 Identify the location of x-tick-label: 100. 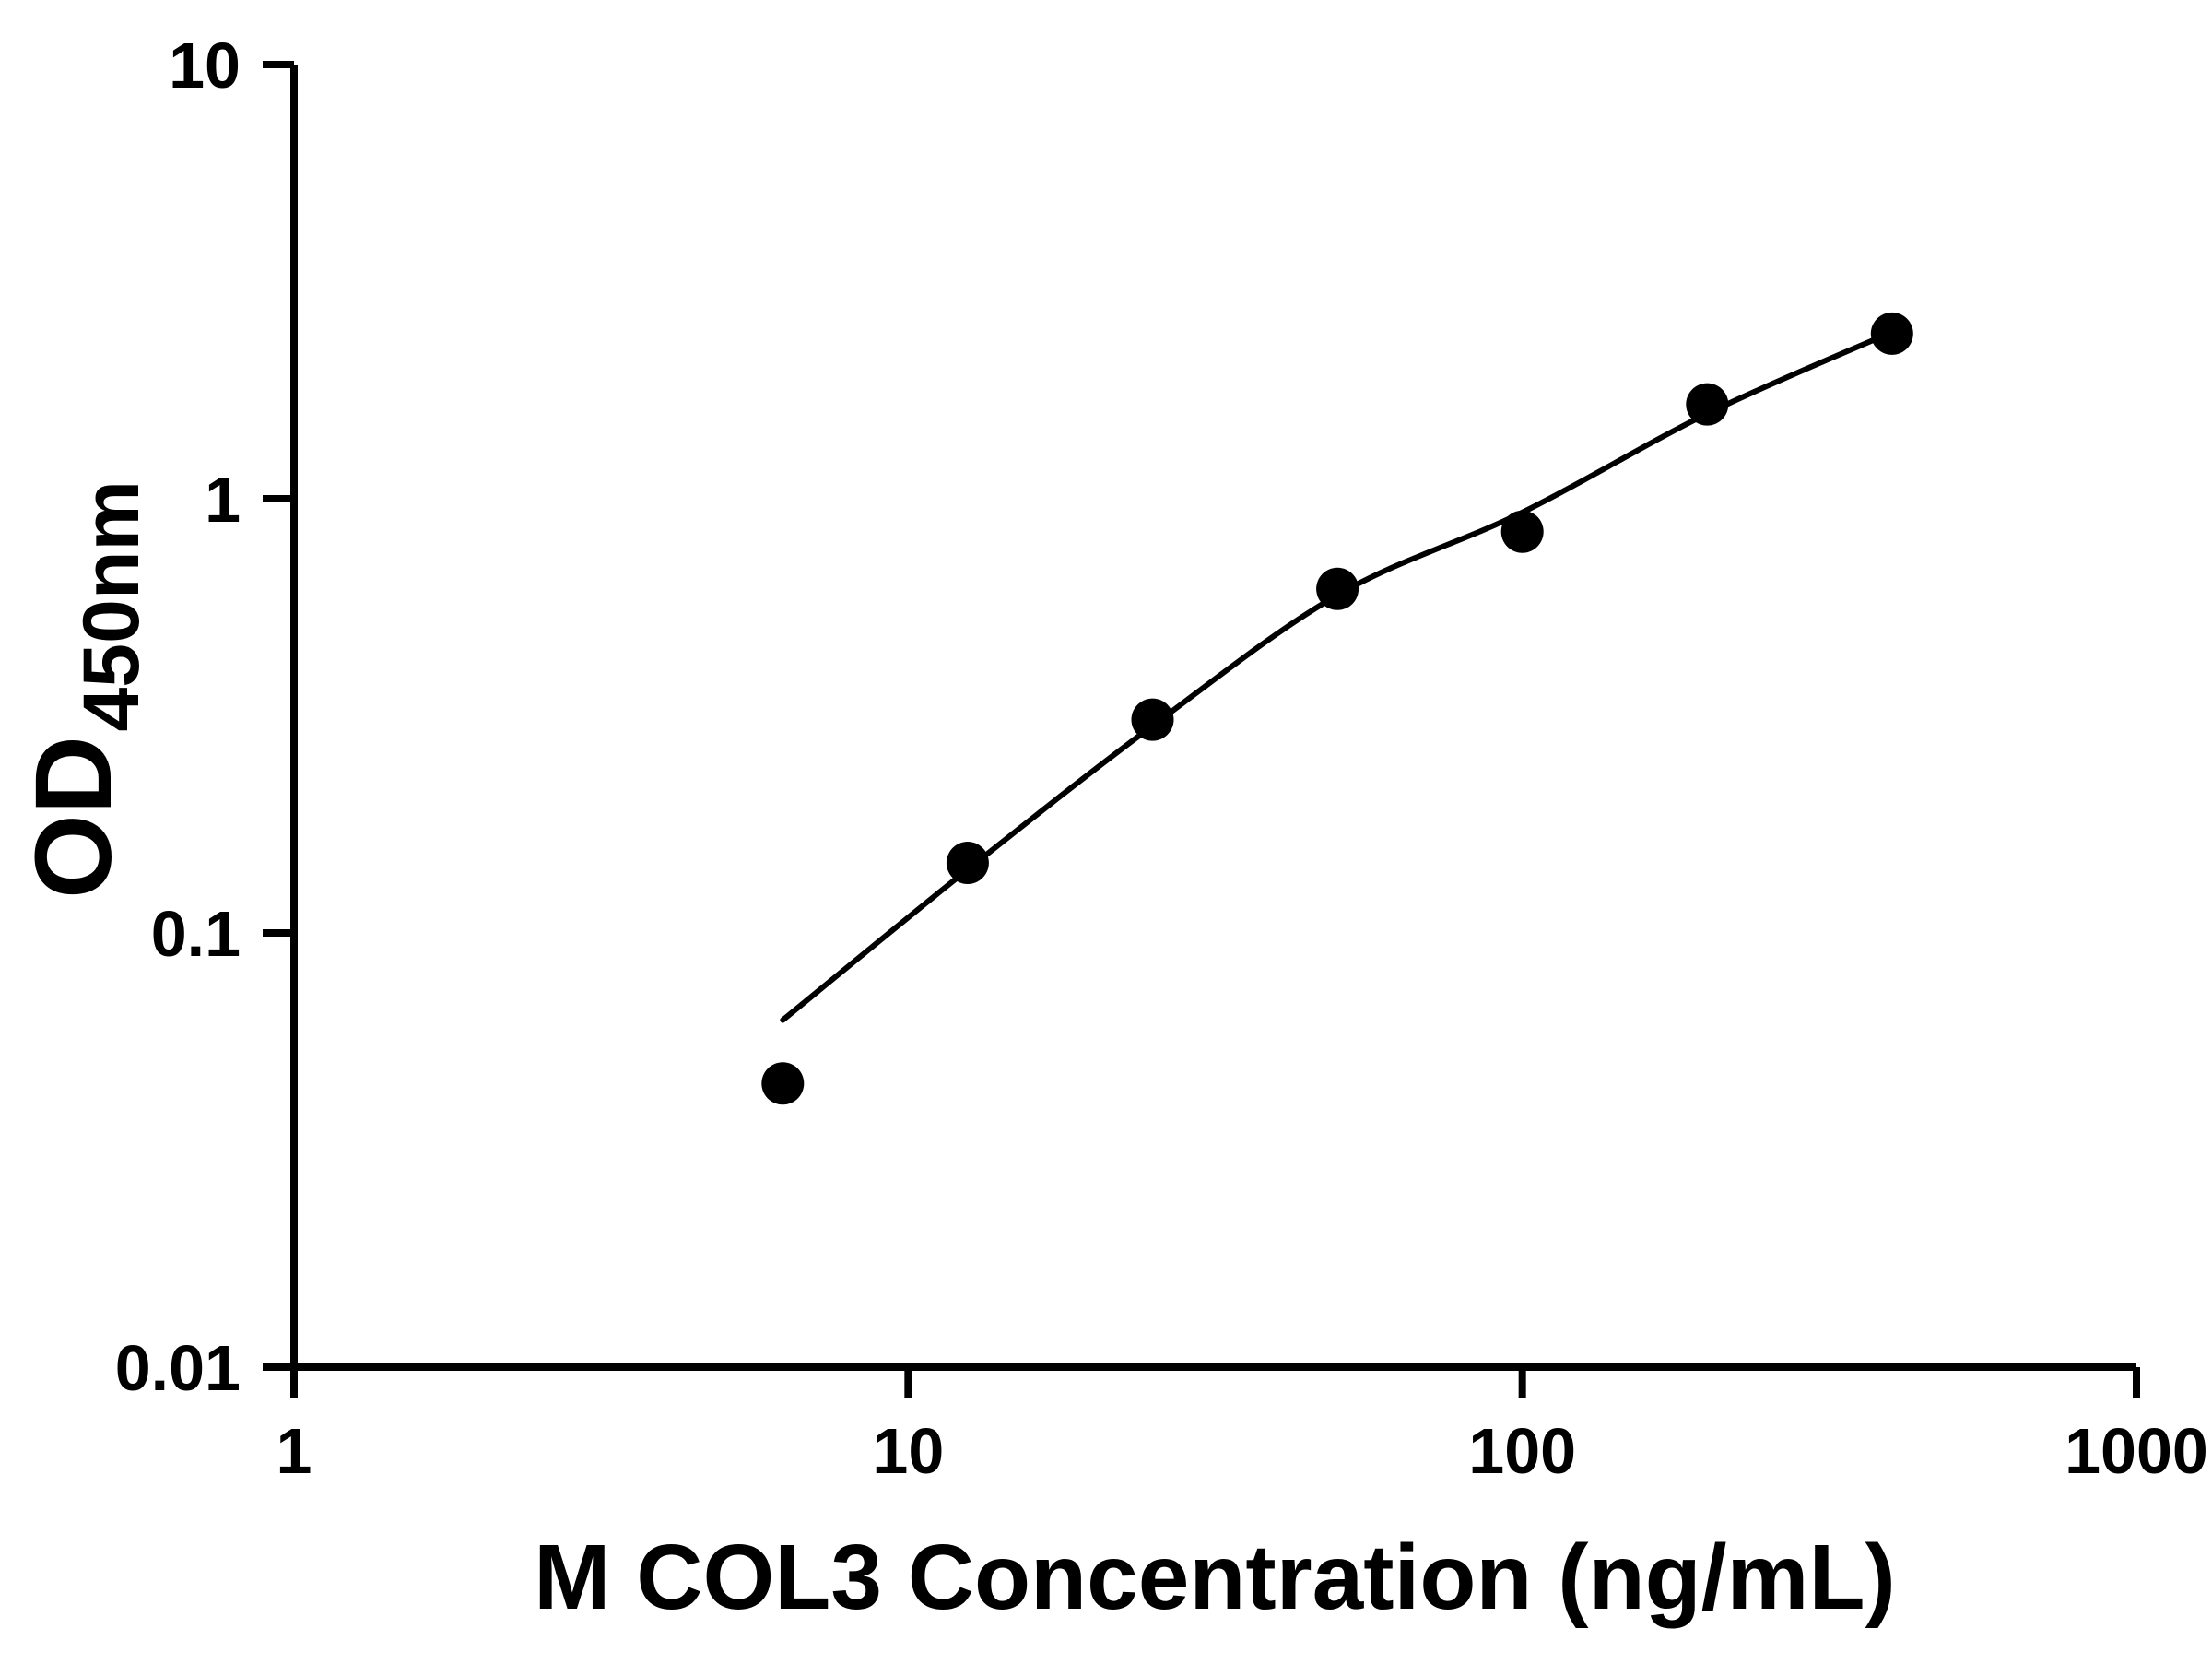
(1522, 1451).